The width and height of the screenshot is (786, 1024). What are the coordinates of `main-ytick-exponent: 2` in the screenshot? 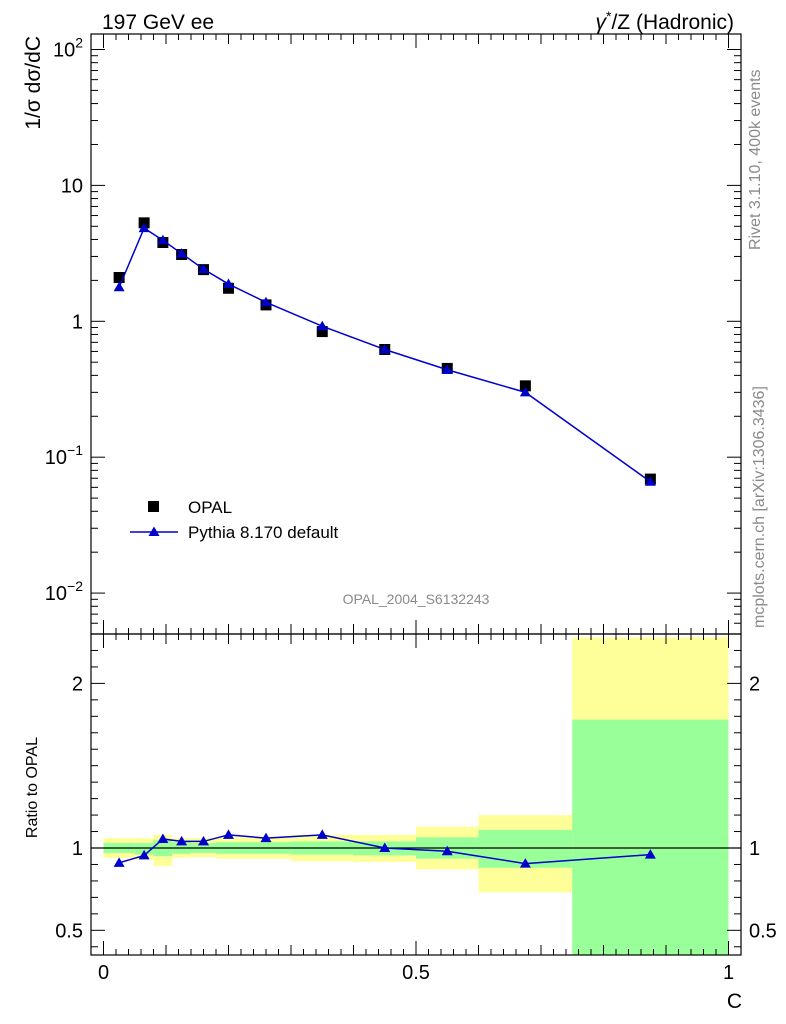 It's located at (79, 42).